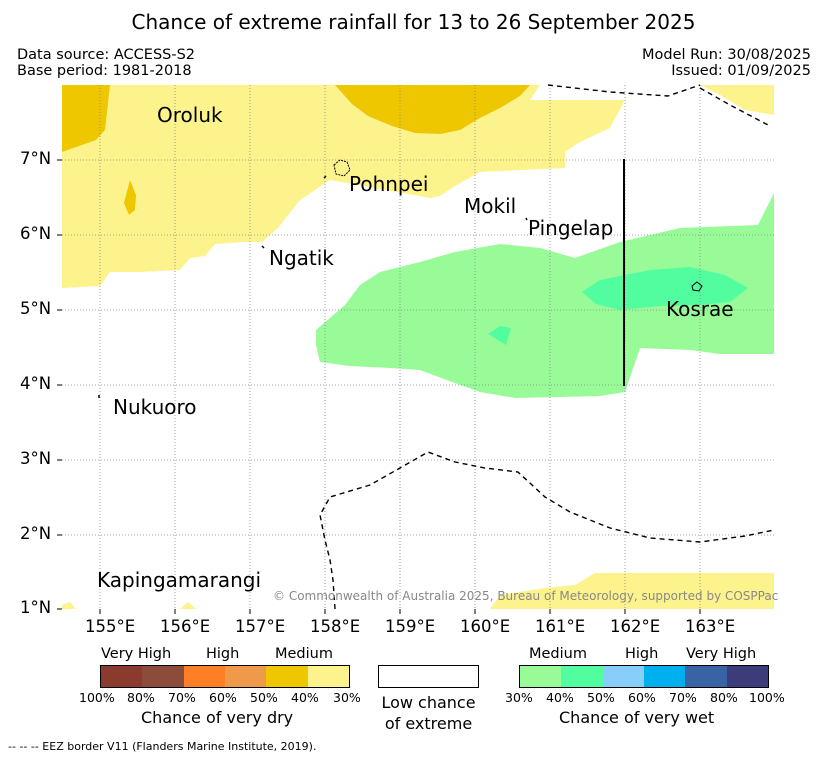  What do you see at coordinates (264, 697) in the screenshot?
I see `dry-tick-50: 50%` at bounding box center [264, 697].